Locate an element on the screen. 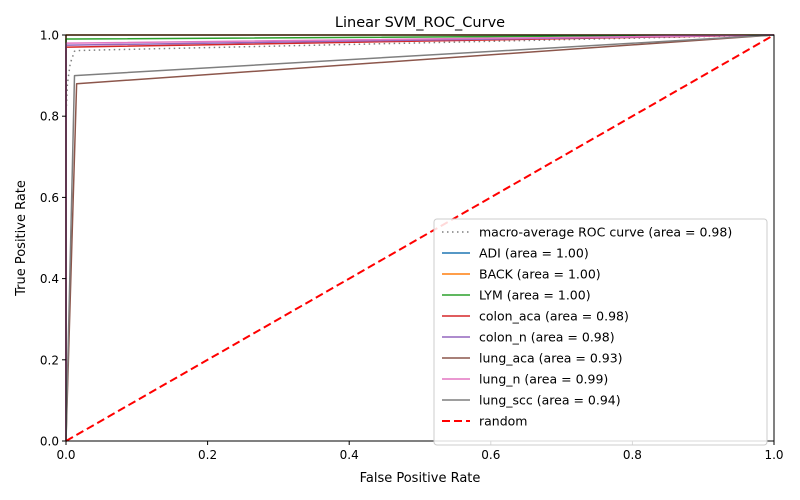  y-tick-label: 0.8 is located at coordinates (49, 117).